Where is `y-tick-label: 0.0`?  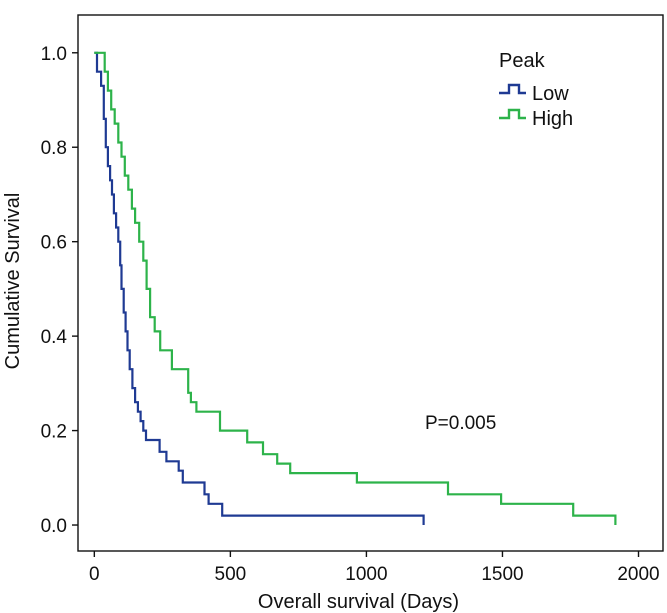
y-tick-label: 0.0 is located at coordinates (54, 526).